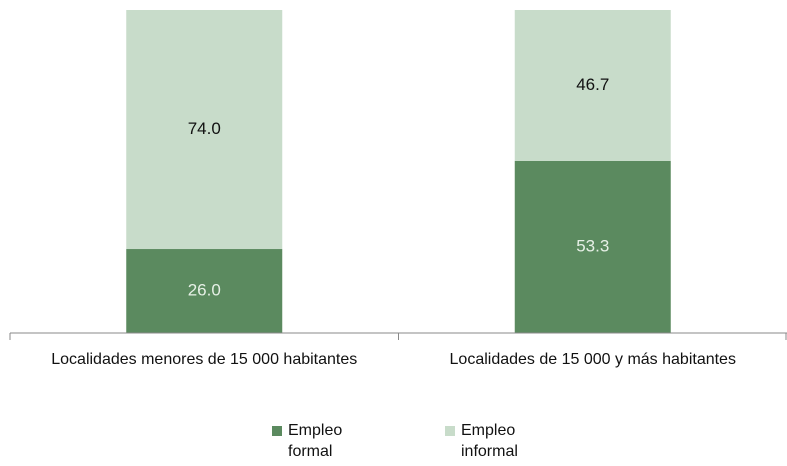 Image resolution: width=787 pixels, height=466 pixels. I want to click on data-label: 46.7, so click(592, 84).